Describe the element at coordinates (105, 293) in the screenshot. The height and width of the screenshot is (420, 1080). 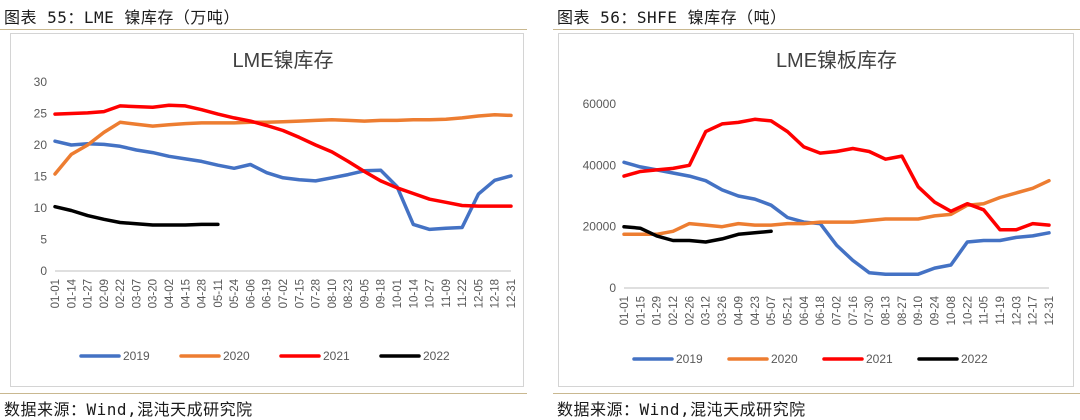
I see `x-tick-label: 02-09` at that location.